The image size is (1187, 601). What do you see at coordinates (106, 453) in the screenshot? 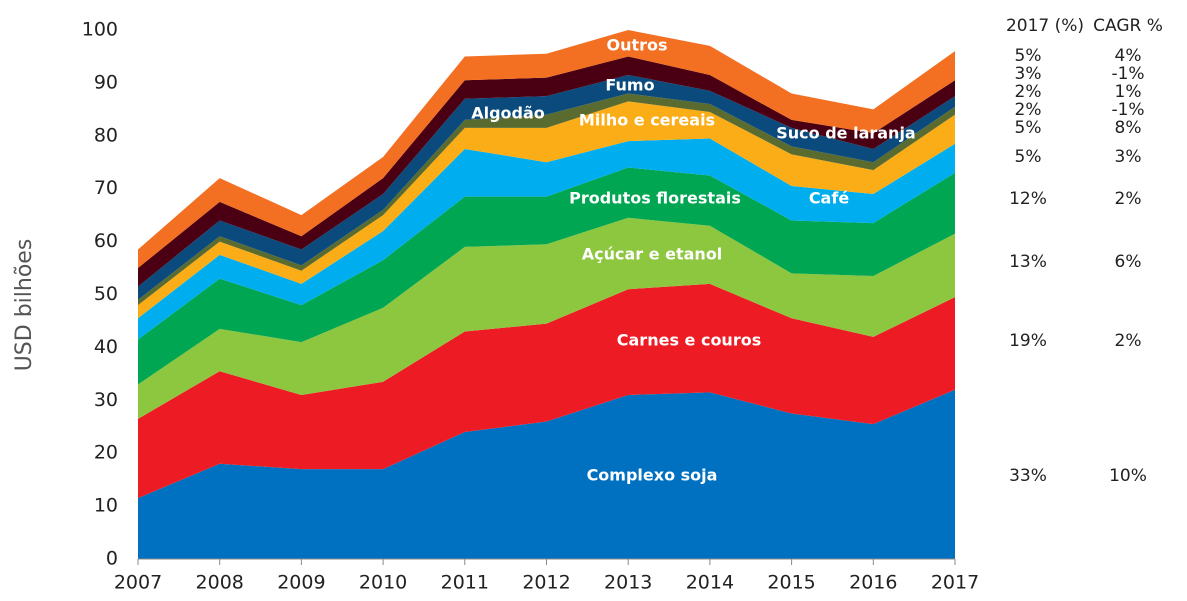
I see `y-tick-label: 20` at bounding box center [106, 453].